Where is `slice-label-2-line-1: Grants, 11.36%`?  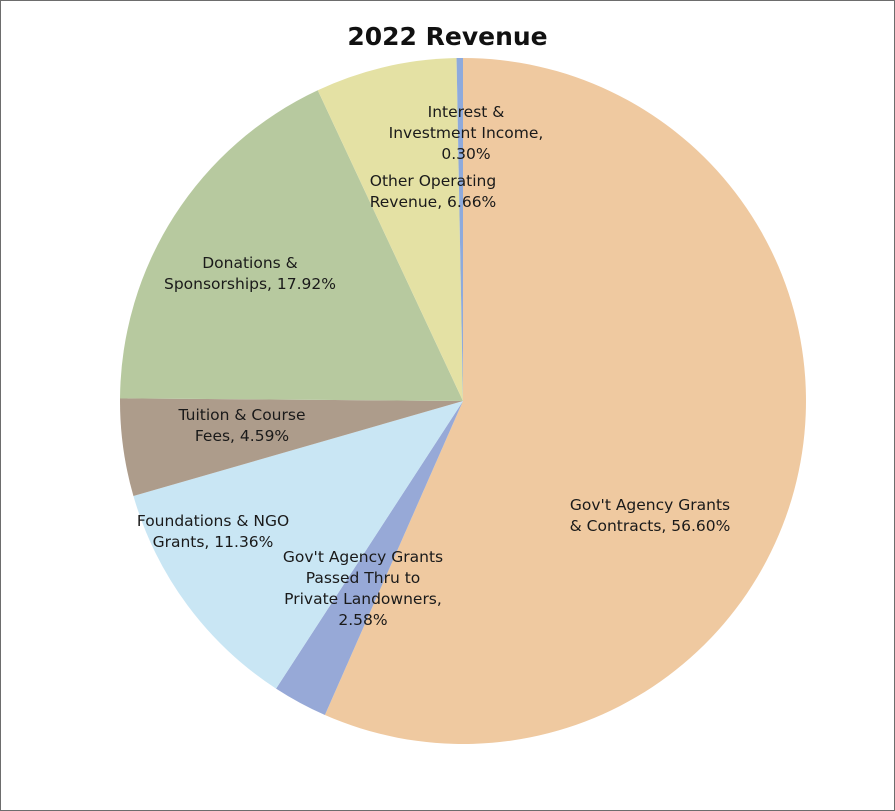 slice-label-2-line-1: Grants, 11.36% is located at coordinates (213, 542).